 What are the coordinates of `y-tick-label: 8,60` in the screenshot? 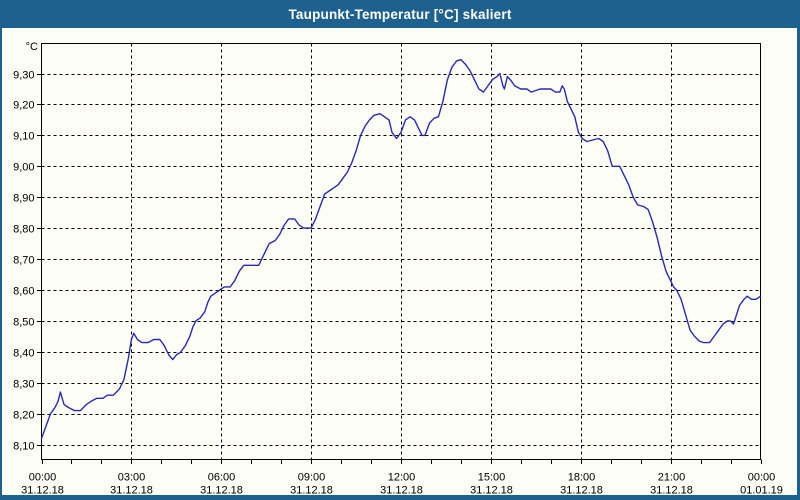 It's located at (23, 292).